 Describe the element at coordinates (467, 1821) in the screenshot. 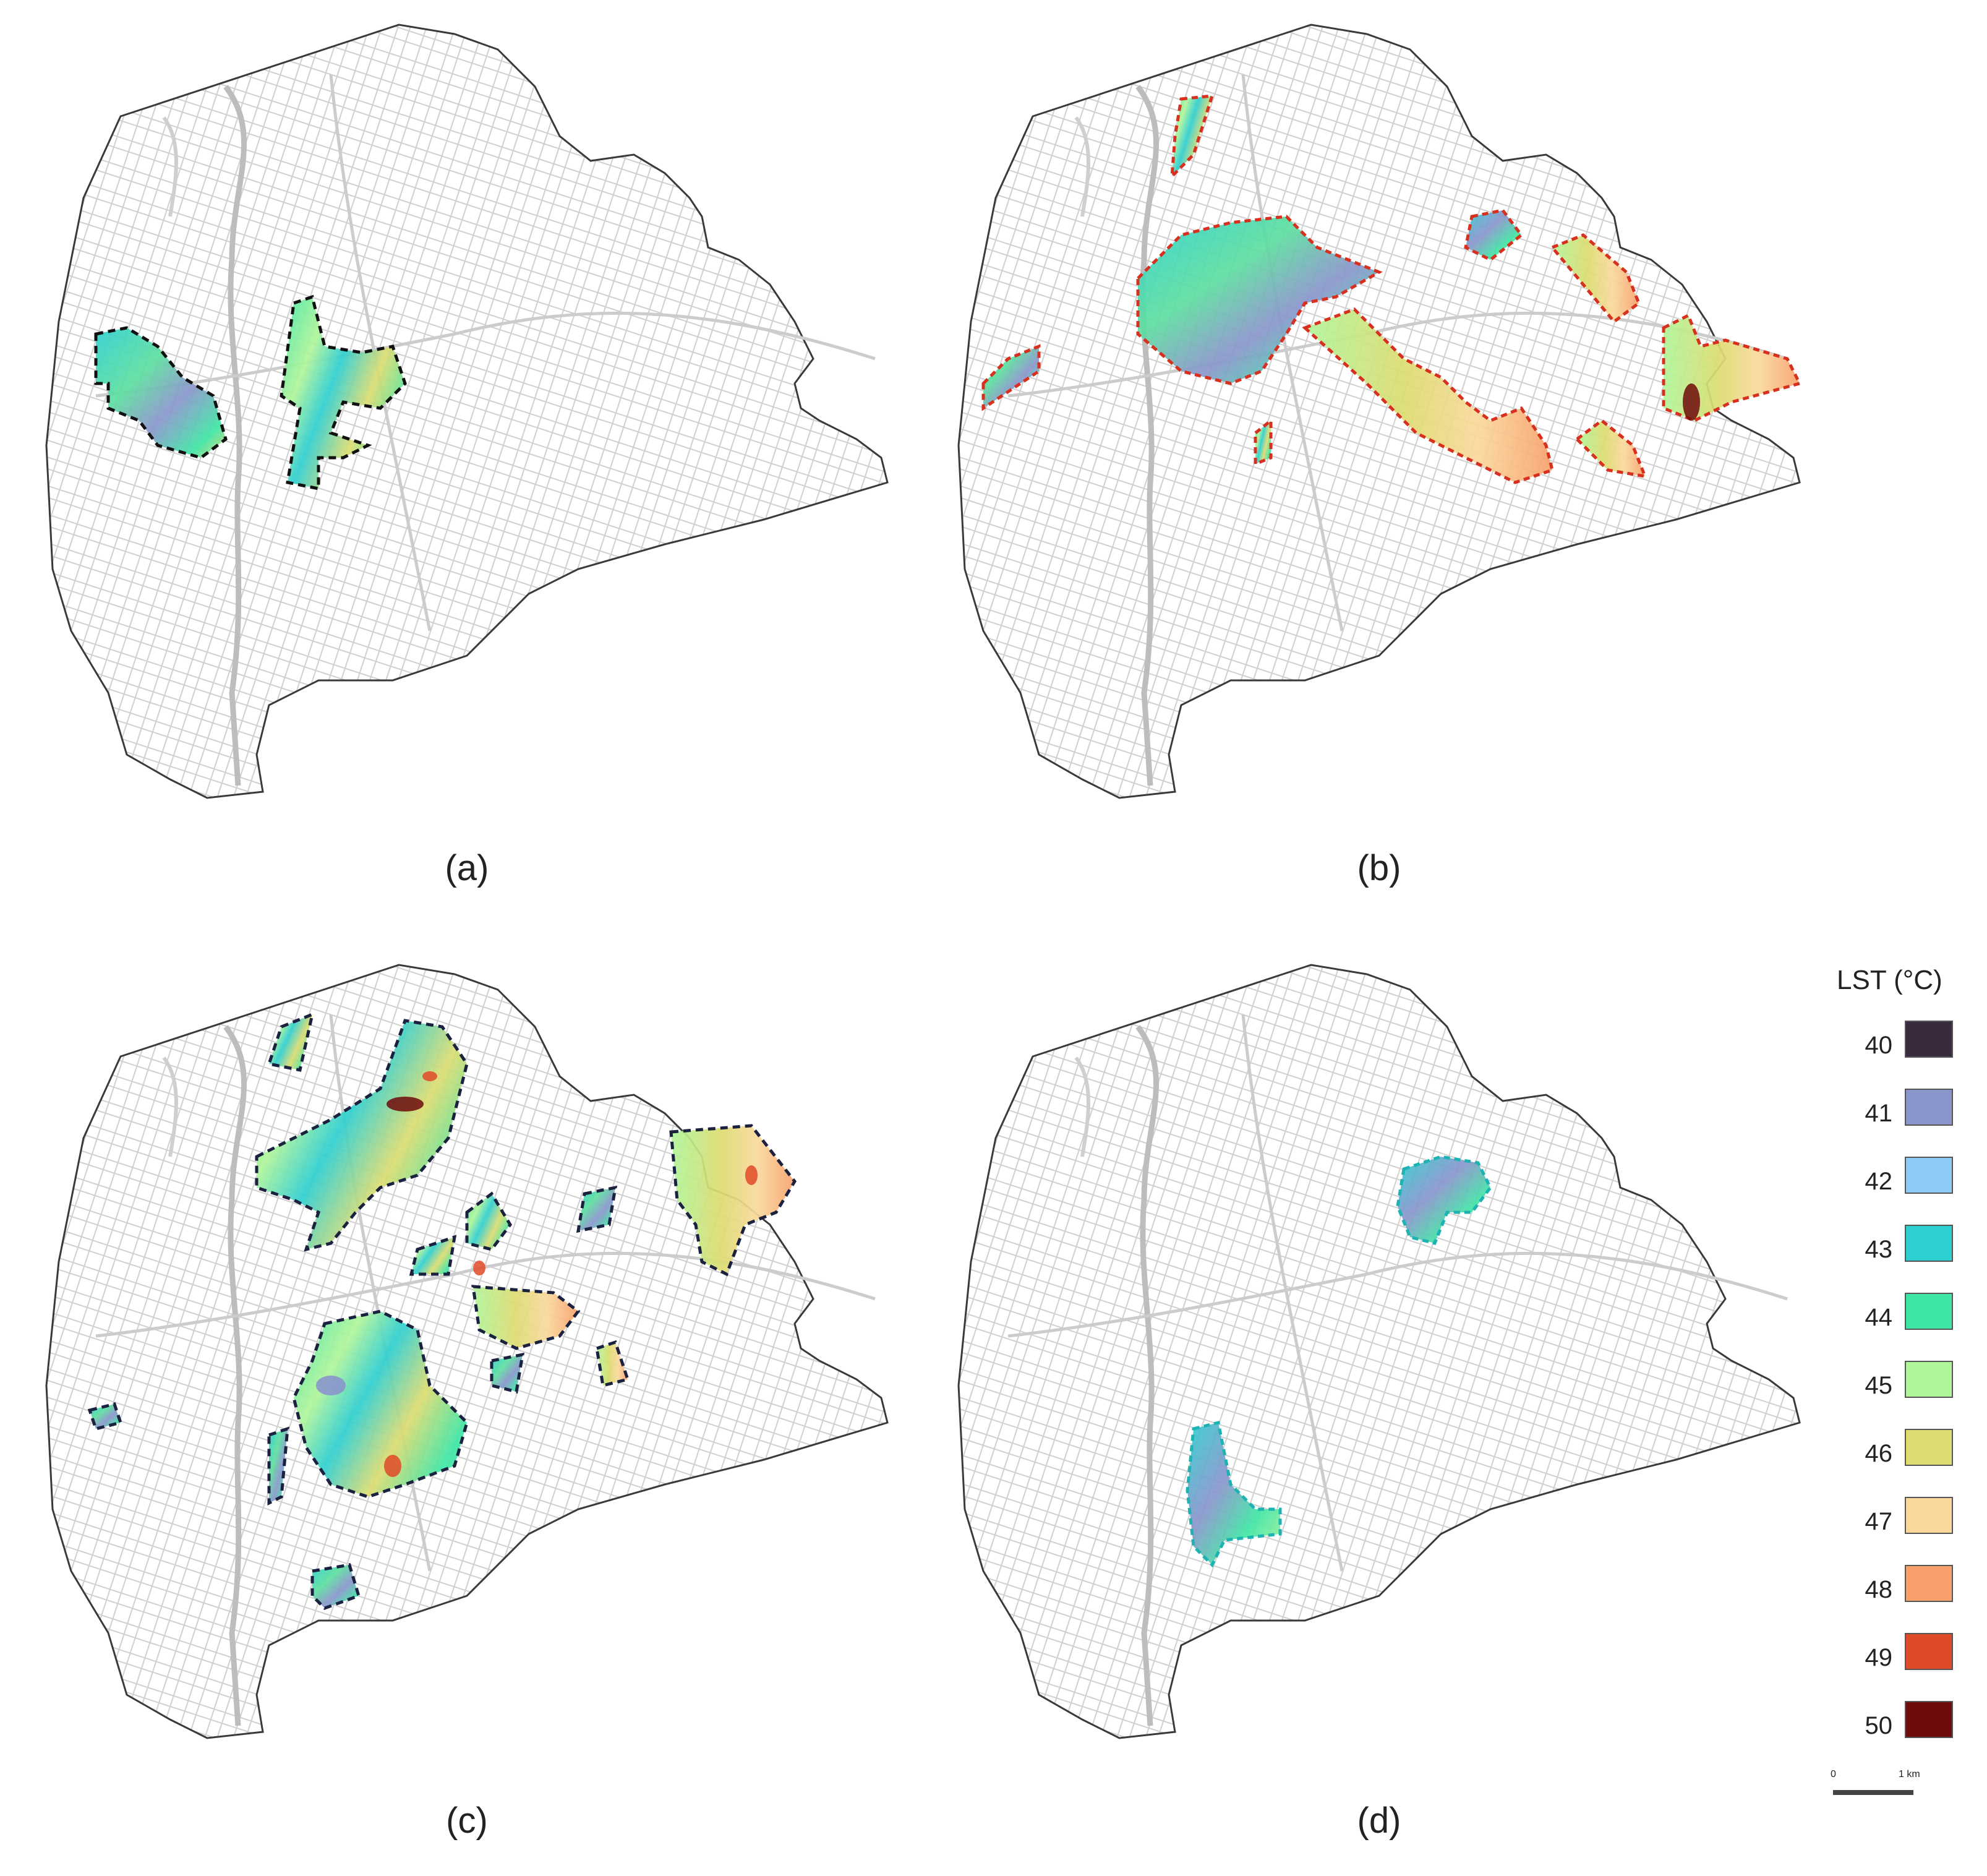

I see `panel-caption-c: (c)` at that location.